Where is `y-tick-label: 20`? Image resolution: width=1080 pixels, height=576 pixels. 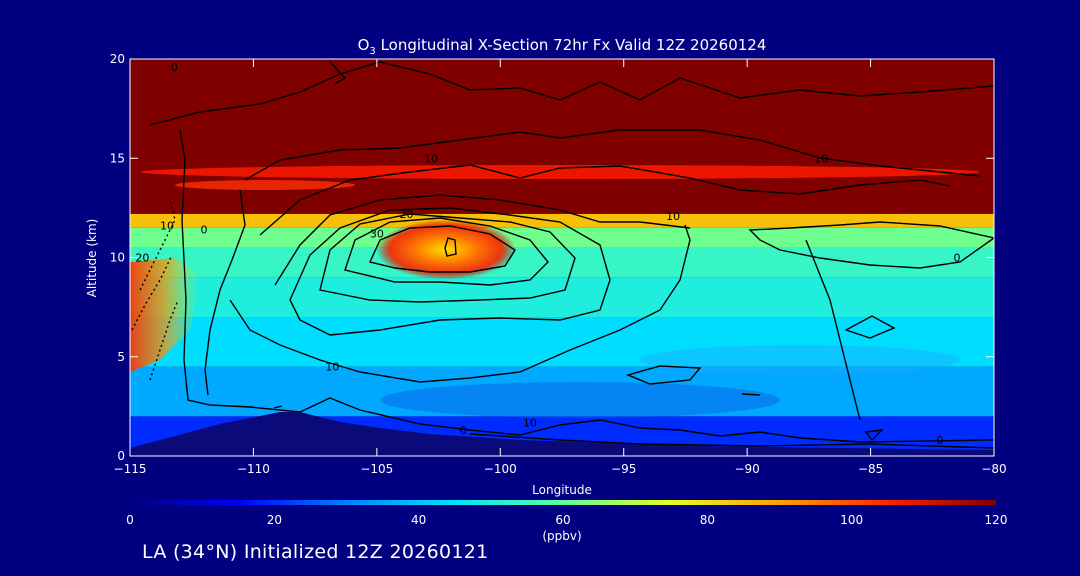 y-tick-label: 20 is located at coordinates (117, 59).